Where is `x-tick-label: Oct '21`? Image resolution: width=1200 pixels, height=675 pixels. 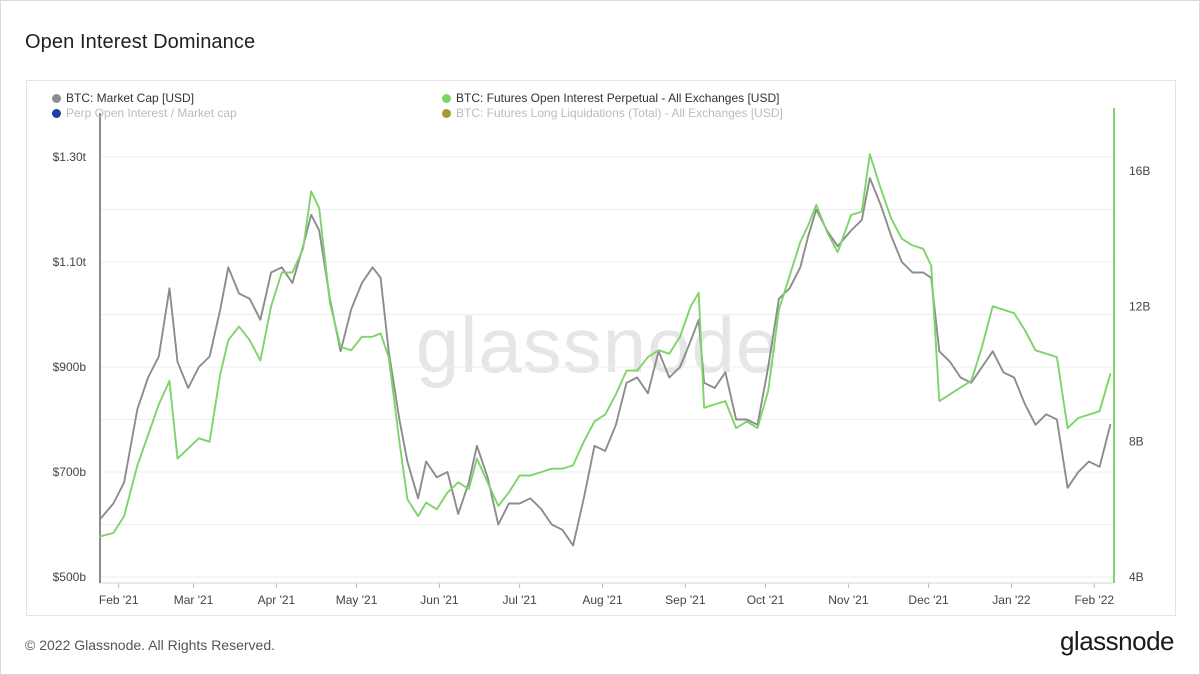
x-tick-label: Oct '21 is located at coordinates (766, 600).